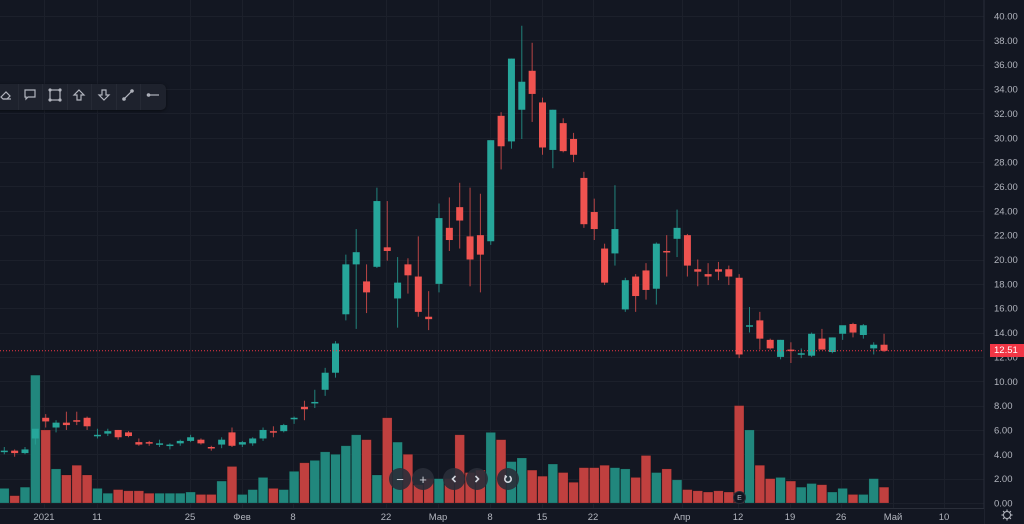  What do you see at coordinates (739, 497) in the screenshot?
I see `earnings-marker: E` at bounding box center [739, 497].